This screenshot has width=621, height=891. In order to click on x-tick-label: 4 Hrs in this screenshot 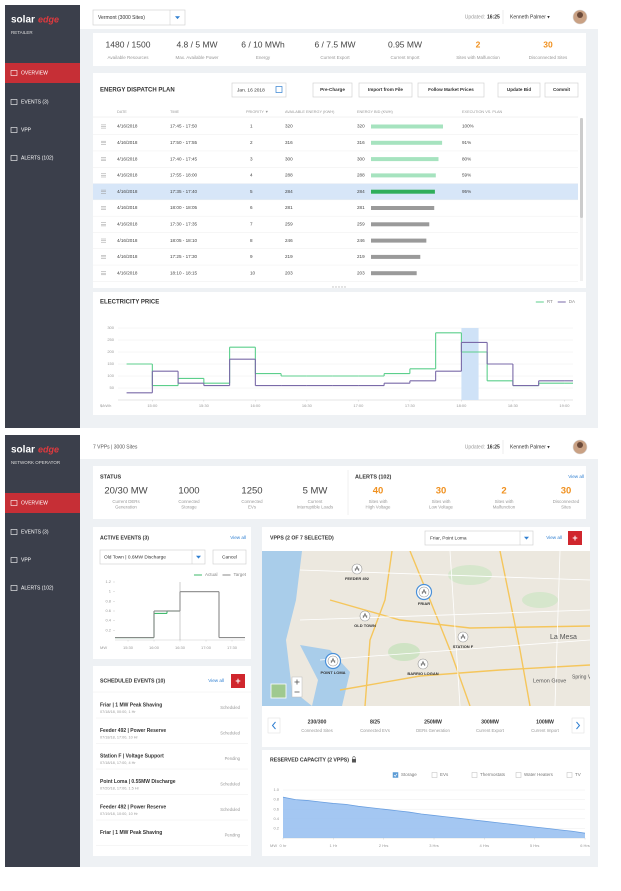, I will do `click(485, 845)`.